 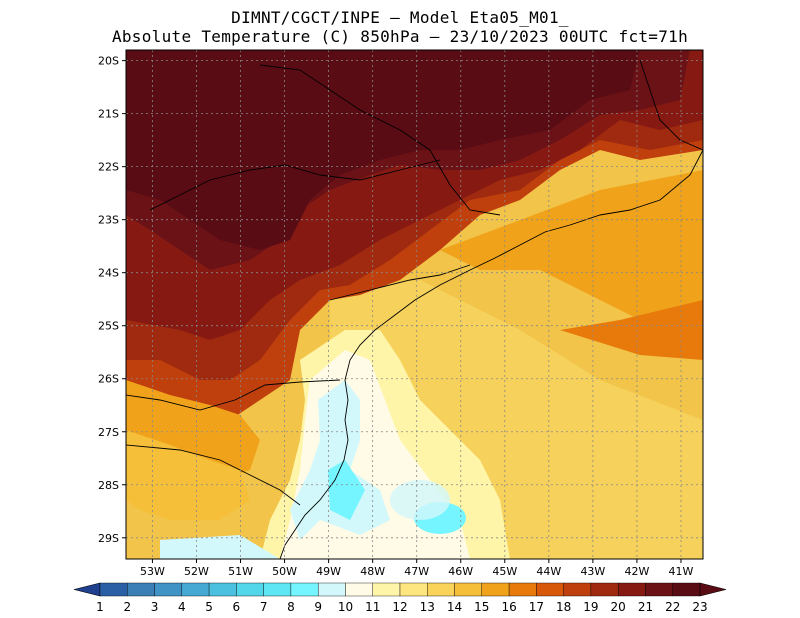 I want to click on lon-tick-label: 46W, so click(x=460, y=571).